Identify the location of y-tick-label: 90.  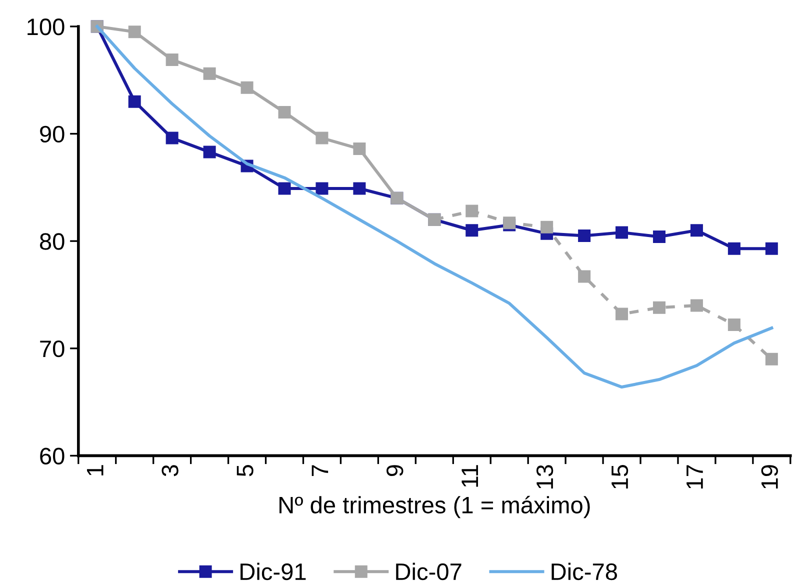
(52, 134).